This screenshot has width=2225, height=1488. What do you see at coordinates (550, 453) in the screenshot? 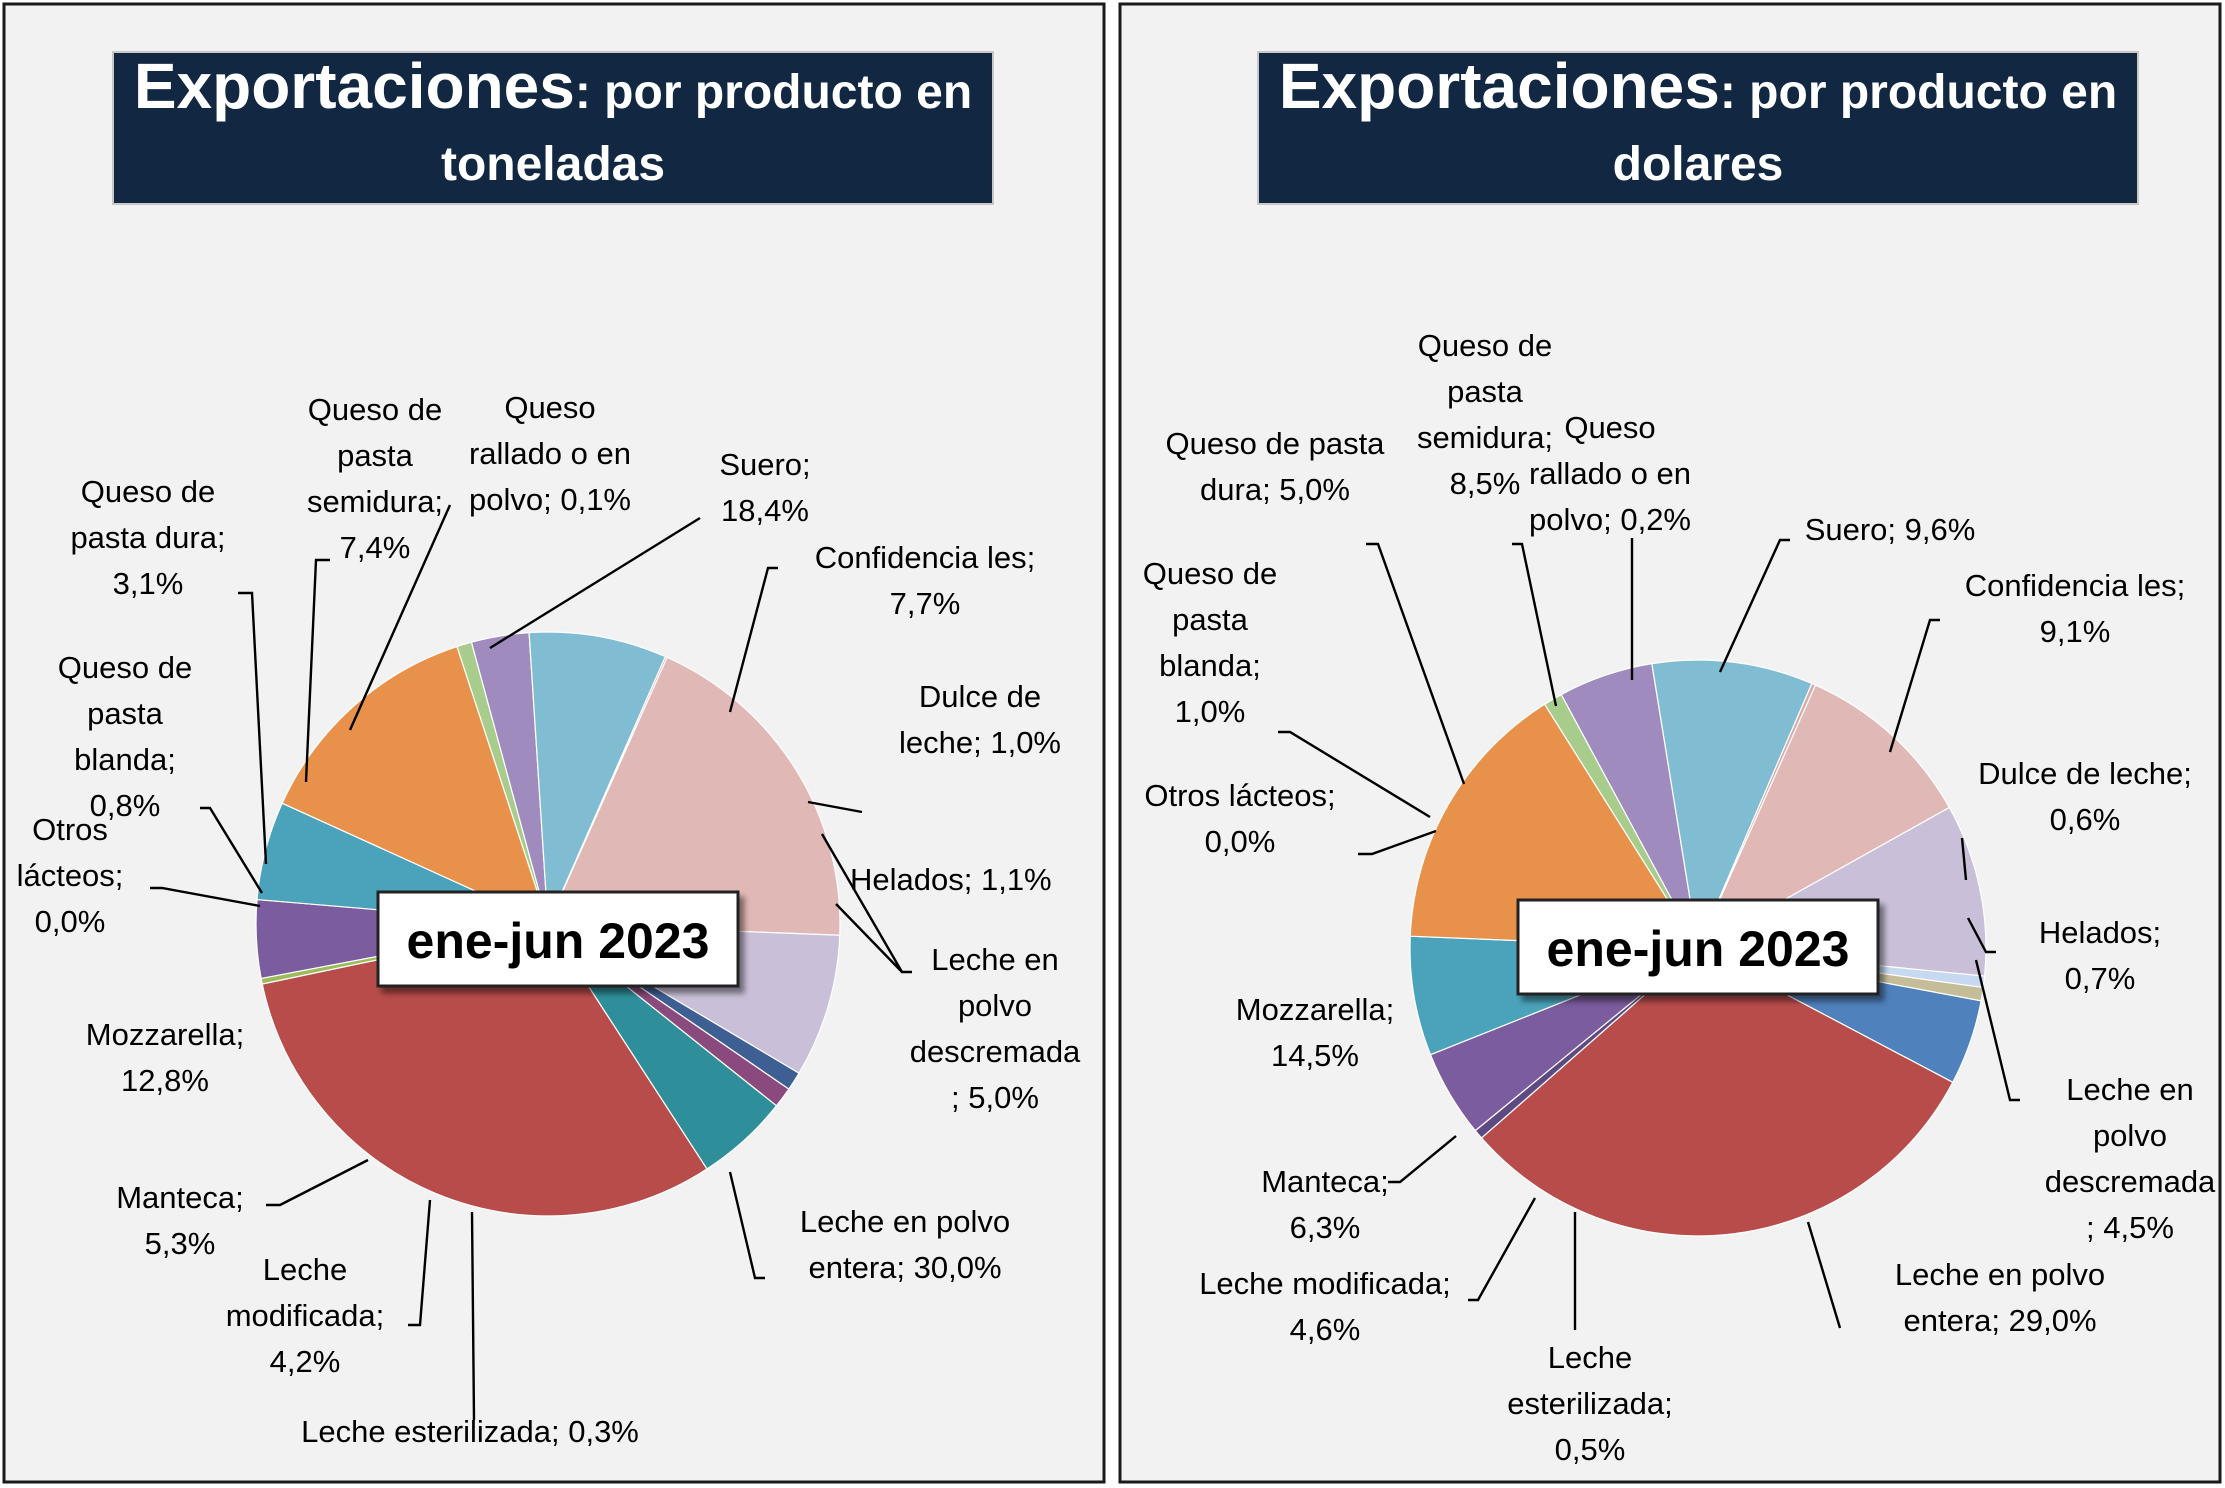
I see `slice-label-queso-rallado-o-en-polvo: Queso rallado o en polvo; 0,1%` at bounding box center [550, 453].